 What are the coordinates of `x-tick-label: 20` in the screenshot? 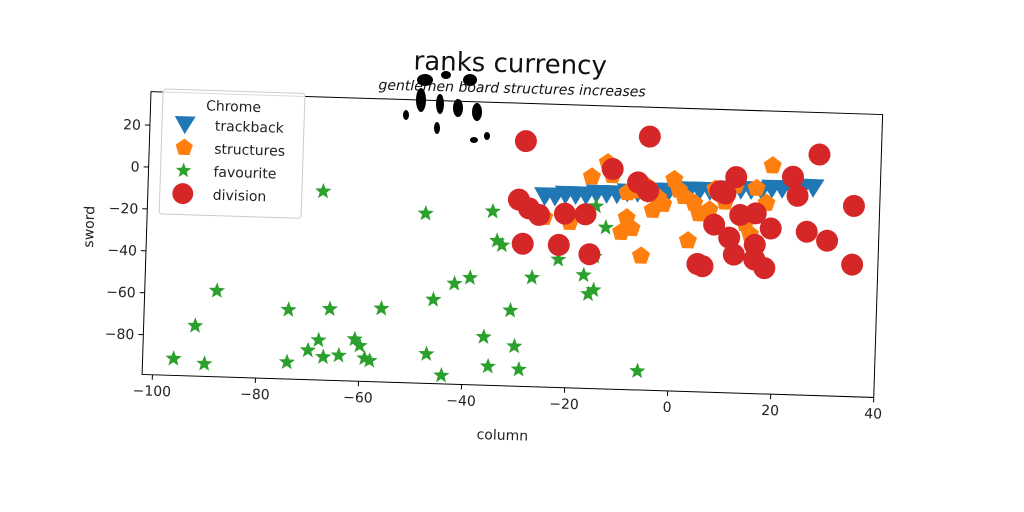 It's located at (770, 411).